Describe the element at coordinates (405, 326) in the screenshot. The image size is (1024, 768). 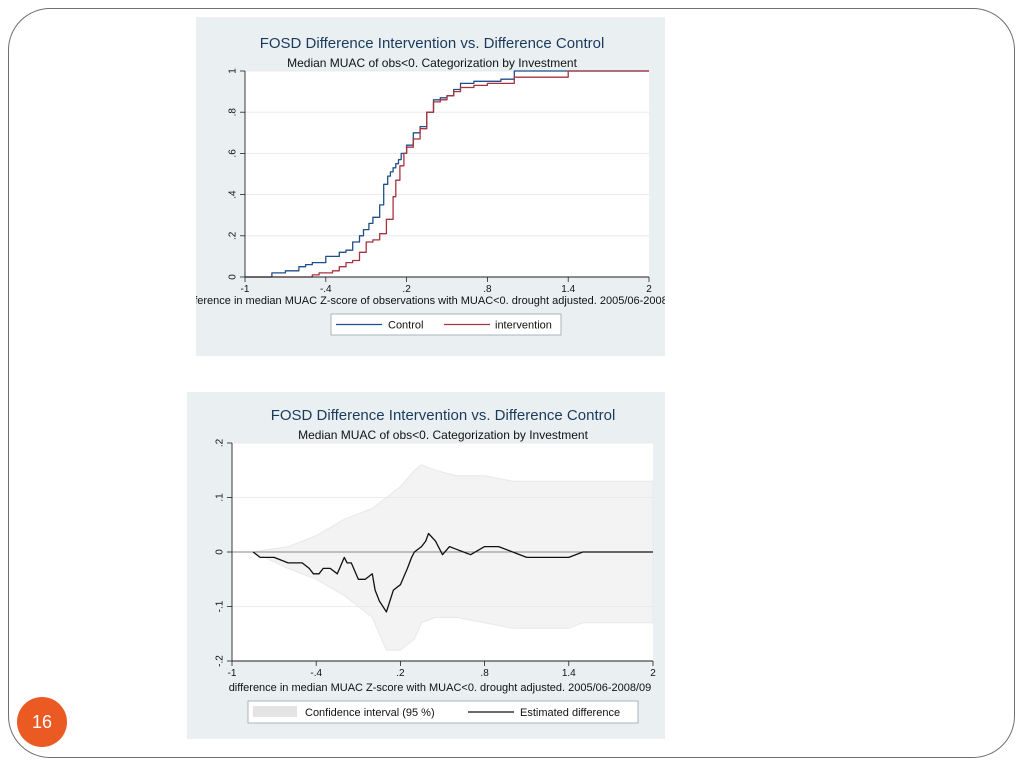
I see `legend-label-control: Control` at that location.